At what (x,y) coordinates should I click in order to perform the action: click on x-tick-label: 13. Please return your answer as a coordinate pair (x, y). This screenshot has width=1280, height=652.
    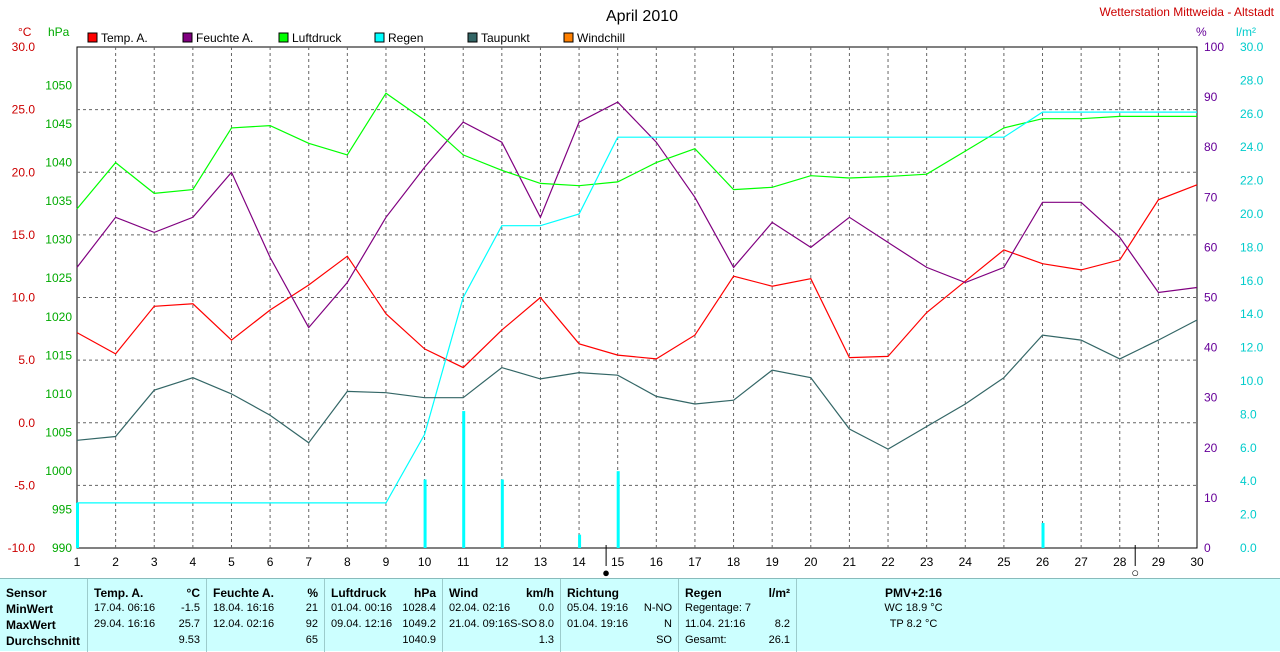
    Looking at the image, I should click on (541, 562).